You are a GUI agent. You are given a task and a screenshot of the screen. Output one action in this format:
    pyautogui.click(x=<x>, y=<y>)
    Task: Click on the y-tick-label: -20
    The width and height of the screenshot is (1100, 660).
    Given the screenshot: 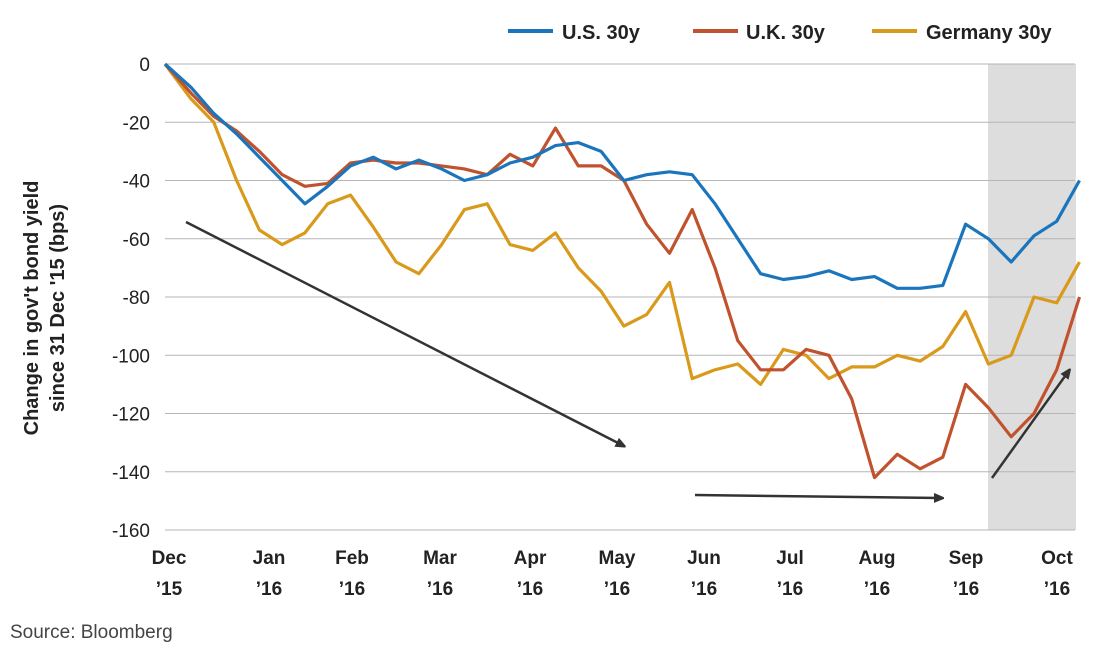 What is the action you would take?
    pyautogui.click(x=136, y=123)
    